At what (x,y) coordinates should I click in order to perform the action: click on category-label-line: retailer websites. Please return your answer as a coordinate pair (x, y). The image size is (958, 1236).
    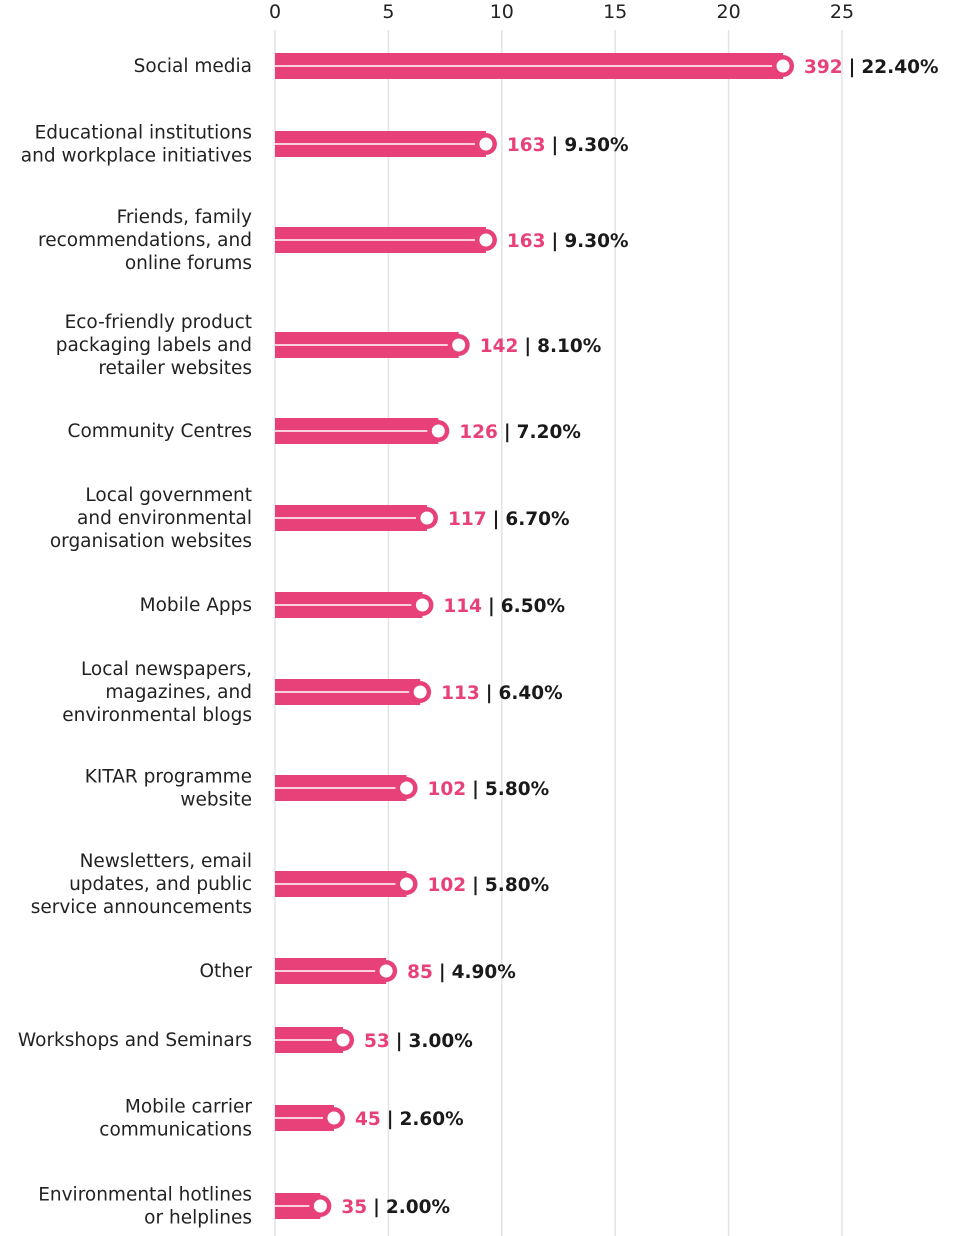
    Looking at the image, I should click on (175, 368).